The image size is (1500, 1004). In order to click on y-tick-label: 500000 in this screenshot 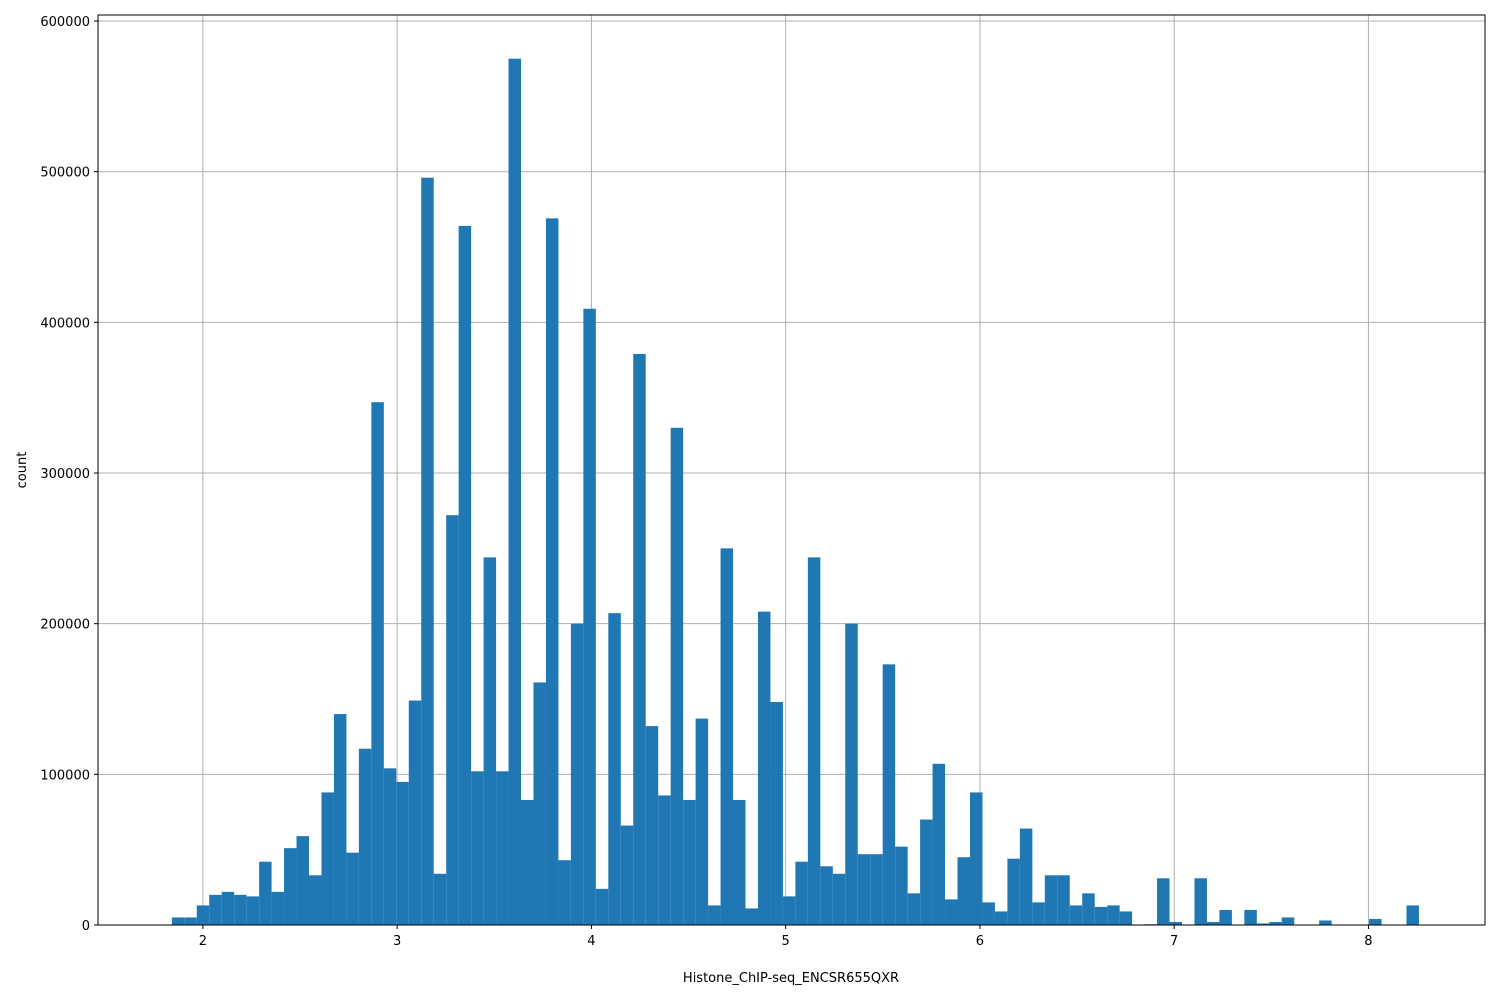, I will do `click(65, 173)`.